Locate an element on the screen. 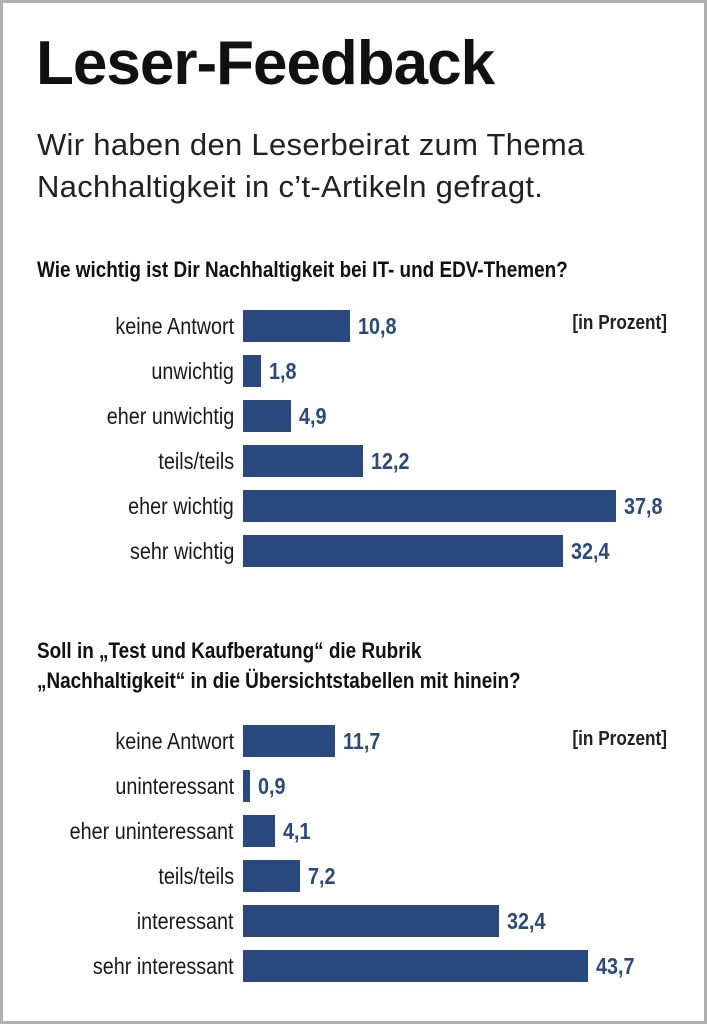 The height and width of the screenshot is (1024, 707). value-label: 10,8 is located at coordinates (377, 326).